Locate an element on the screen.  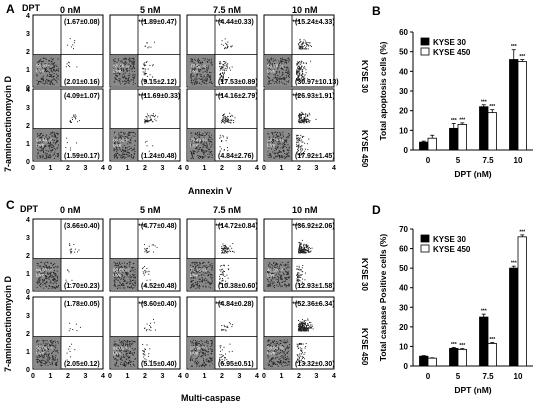
live-gate is located at coordinates (47, 144).